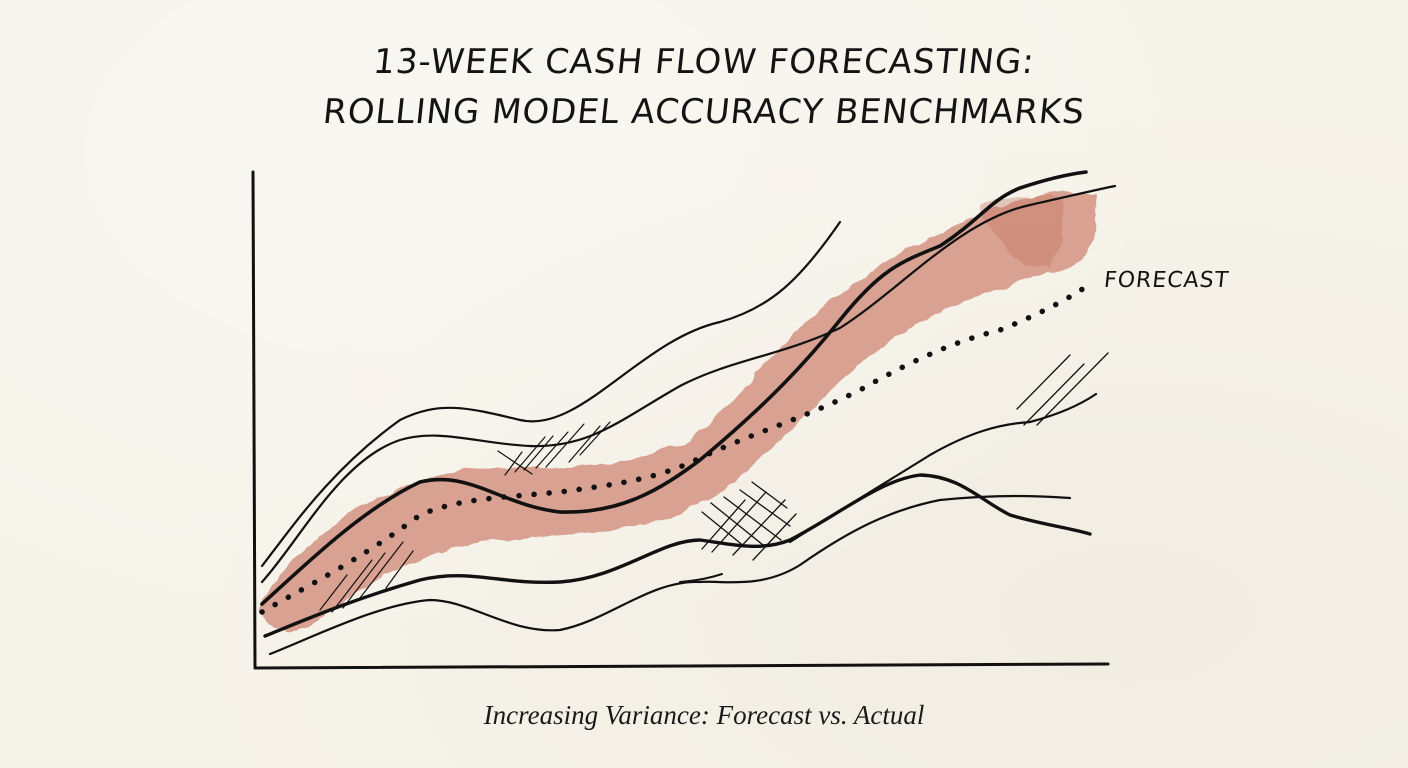 This screenshot has height=768, width=1408. Describe the element at coordinates (704, 715) in the screenshot. I see `chart-caption: Increasing Variance: Forecast vs. Actual` at that location.